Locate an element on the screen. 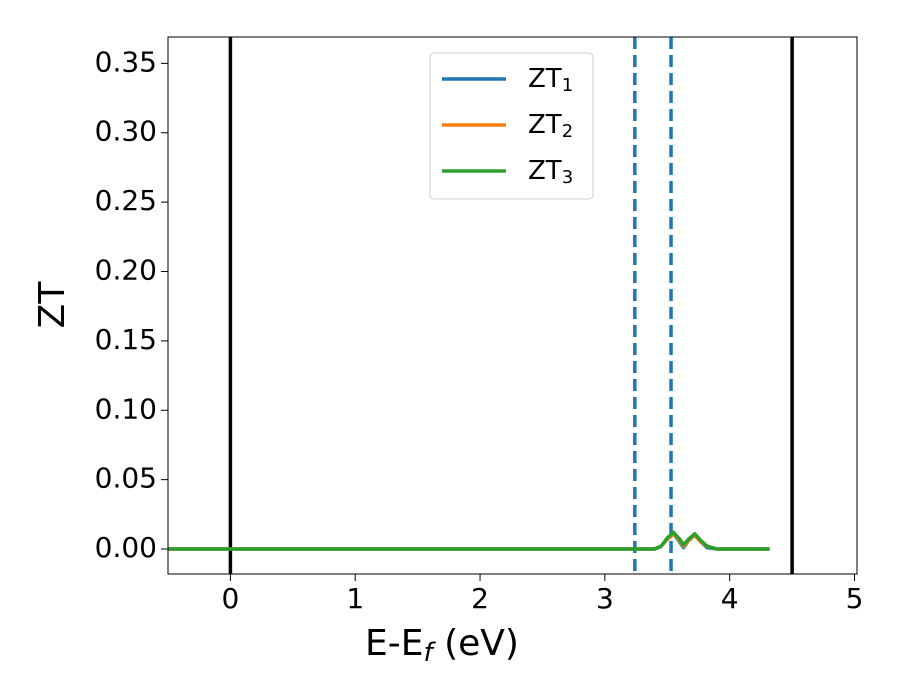  legend-label: ZT1 is located at coordinates (550, 80).